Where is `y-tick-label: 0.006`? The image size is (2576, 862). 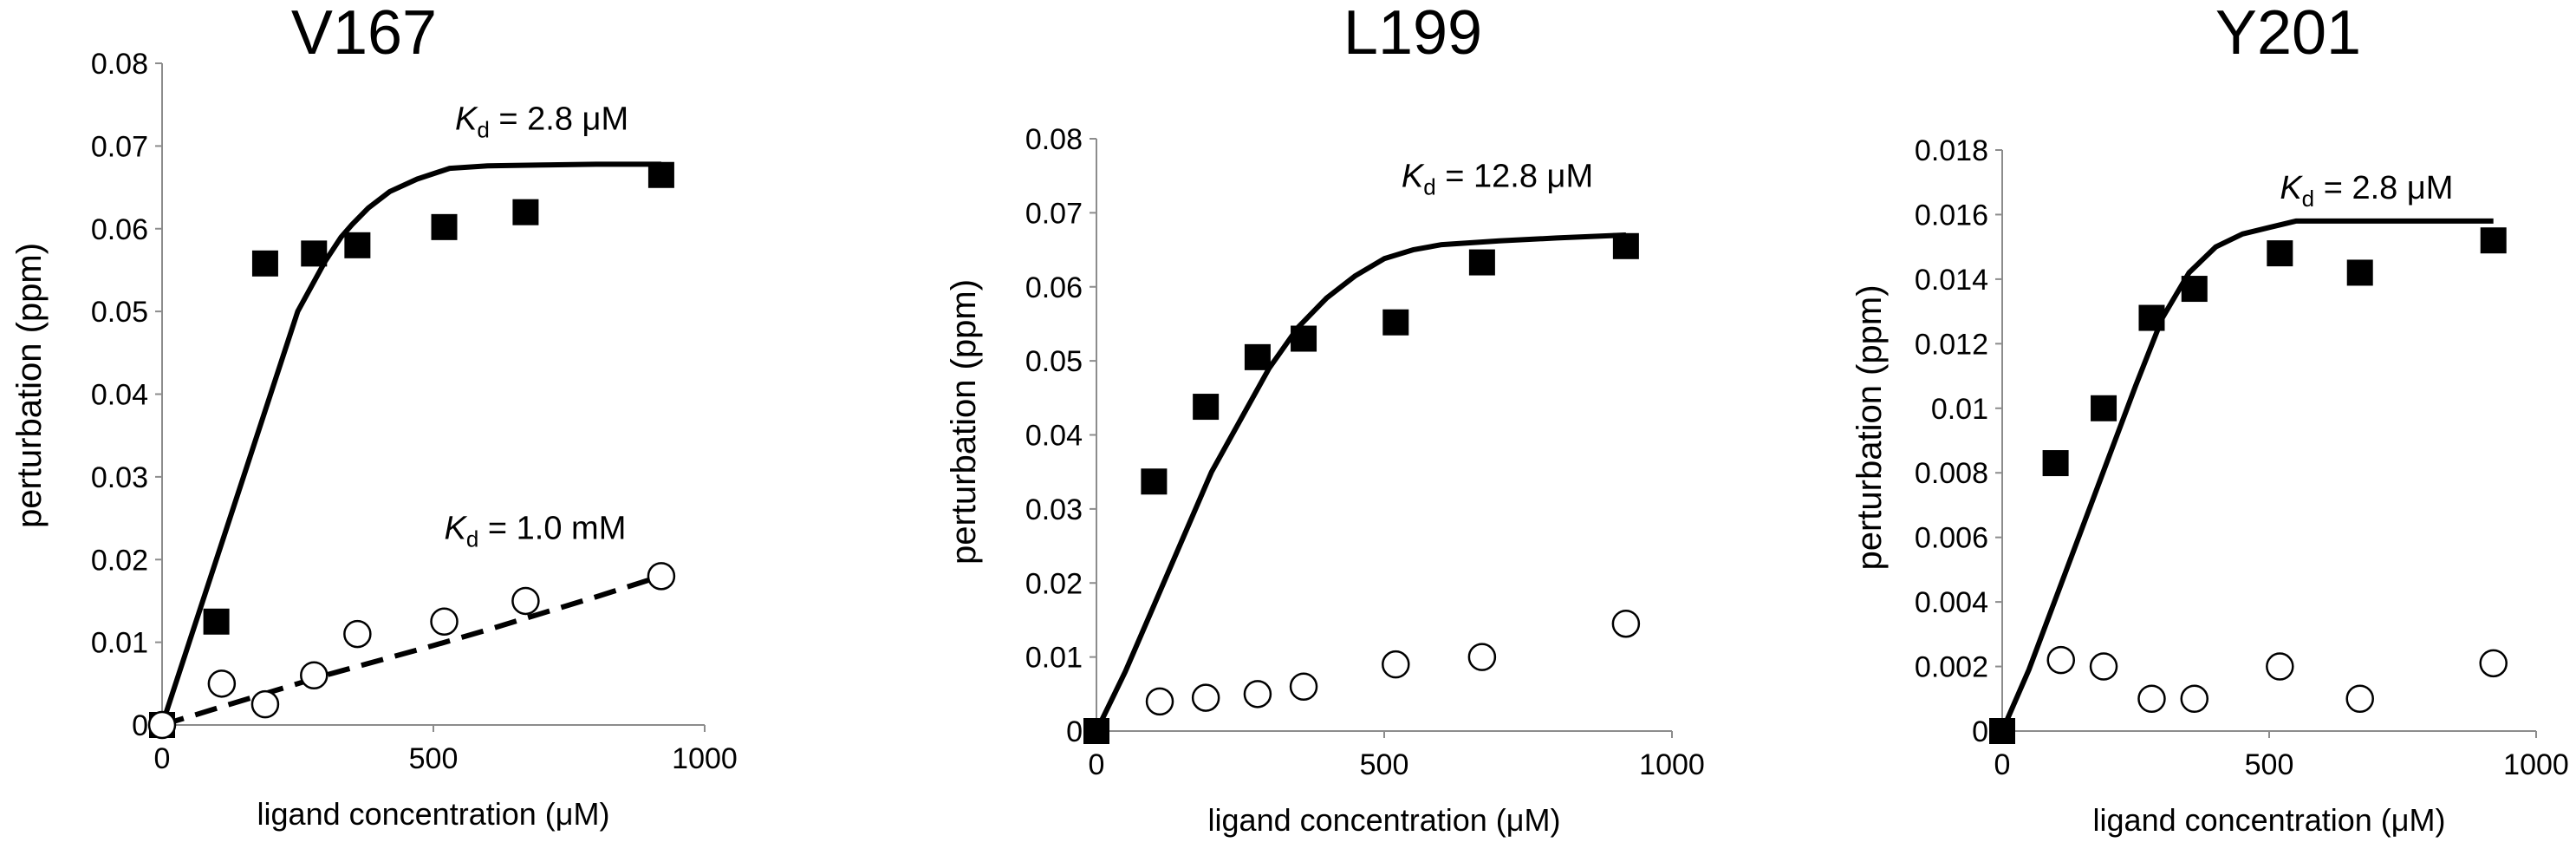
y-tick-label: 0.006 is located at coordinates (1951, 538).